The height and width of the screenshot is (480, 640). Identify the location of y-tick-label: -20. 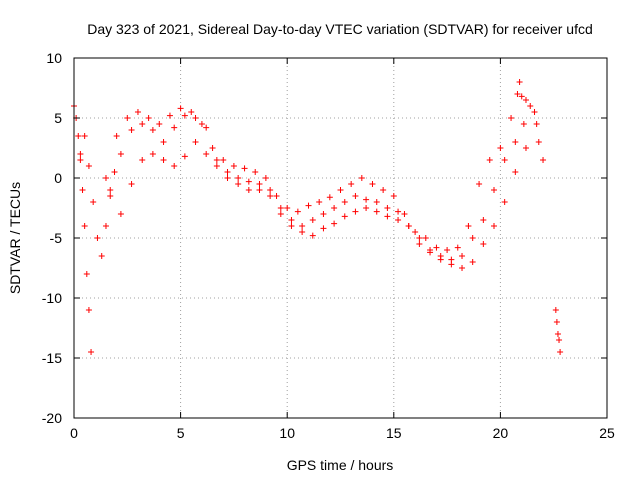
(52, 418).